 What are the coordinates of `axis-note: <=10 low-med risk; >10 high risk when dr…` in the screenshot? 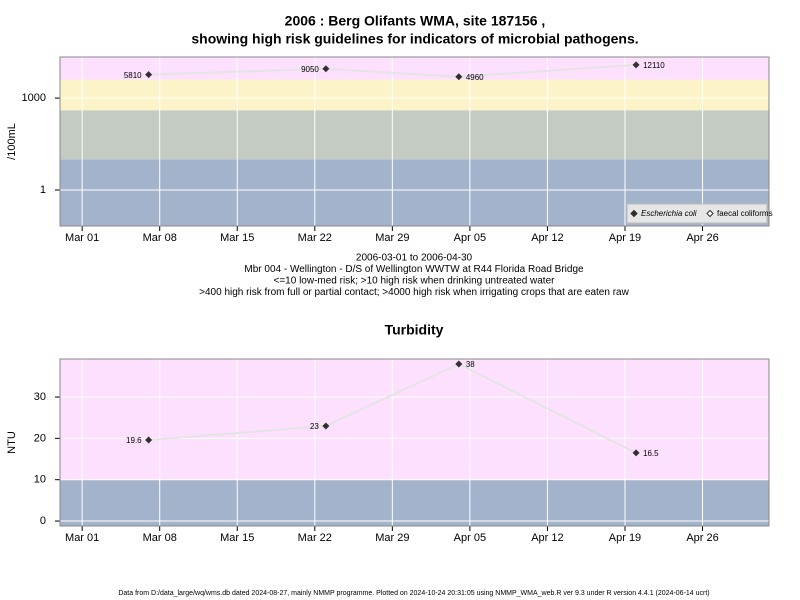 It's located at (415, 281).